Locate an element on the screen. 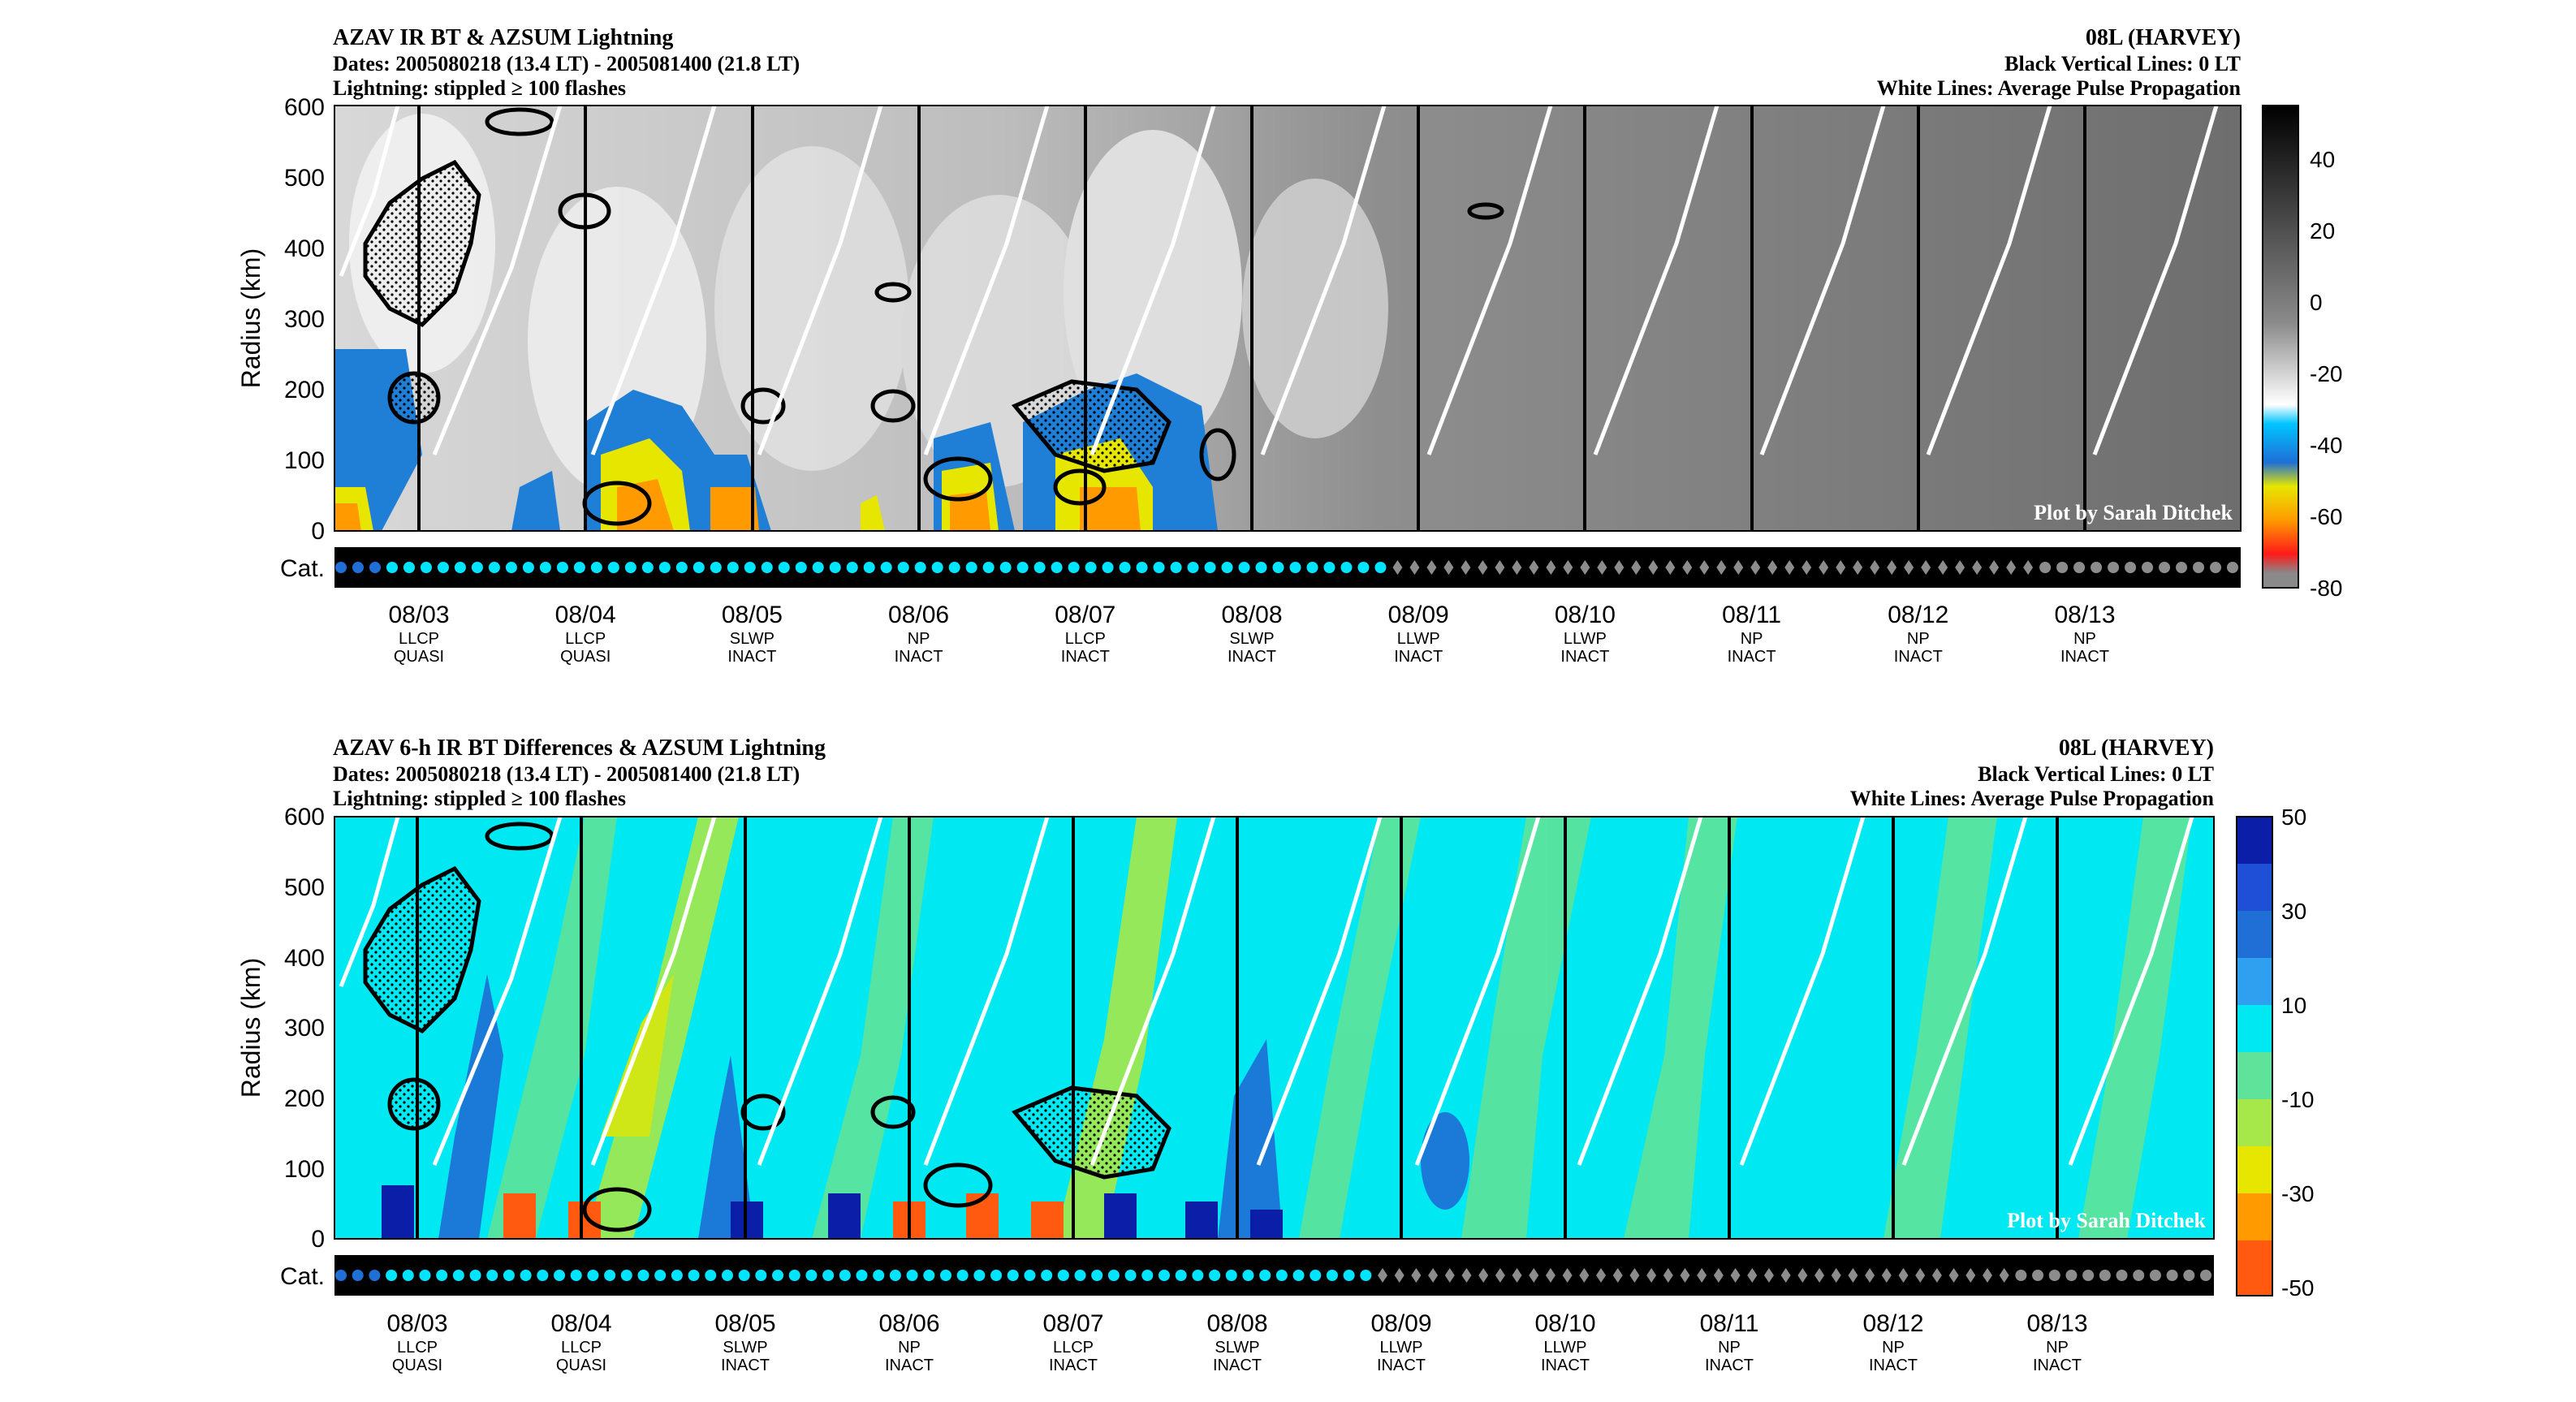 The width and height of the screenshot is (2576, 1402). panel1-state-1: QUASI is located at coordinates (585, 657).